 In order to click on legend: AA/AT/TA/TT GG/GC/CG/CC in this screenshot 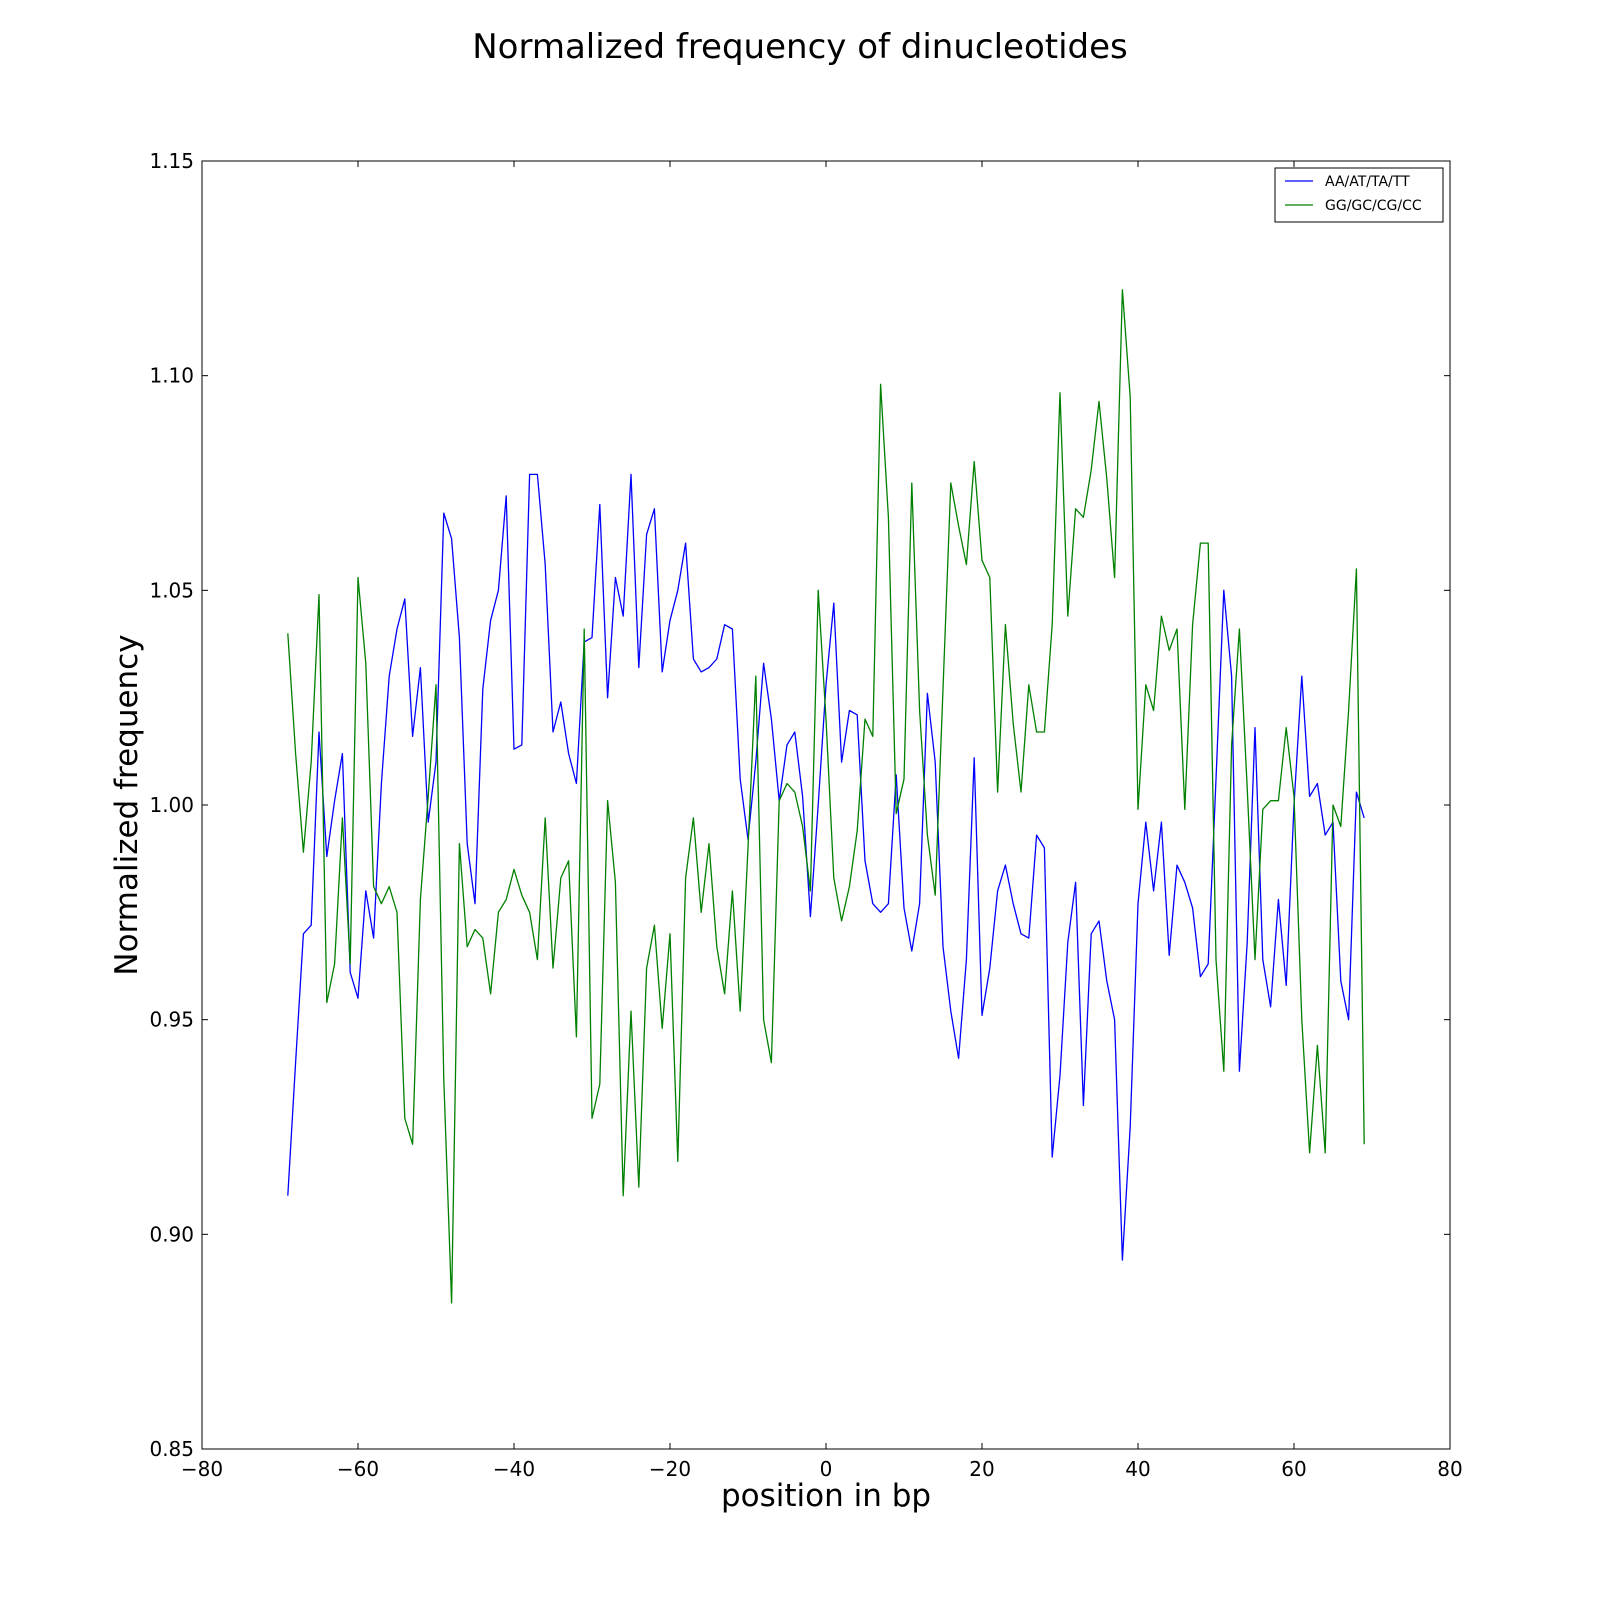, I will do `click(1359, 195)`.